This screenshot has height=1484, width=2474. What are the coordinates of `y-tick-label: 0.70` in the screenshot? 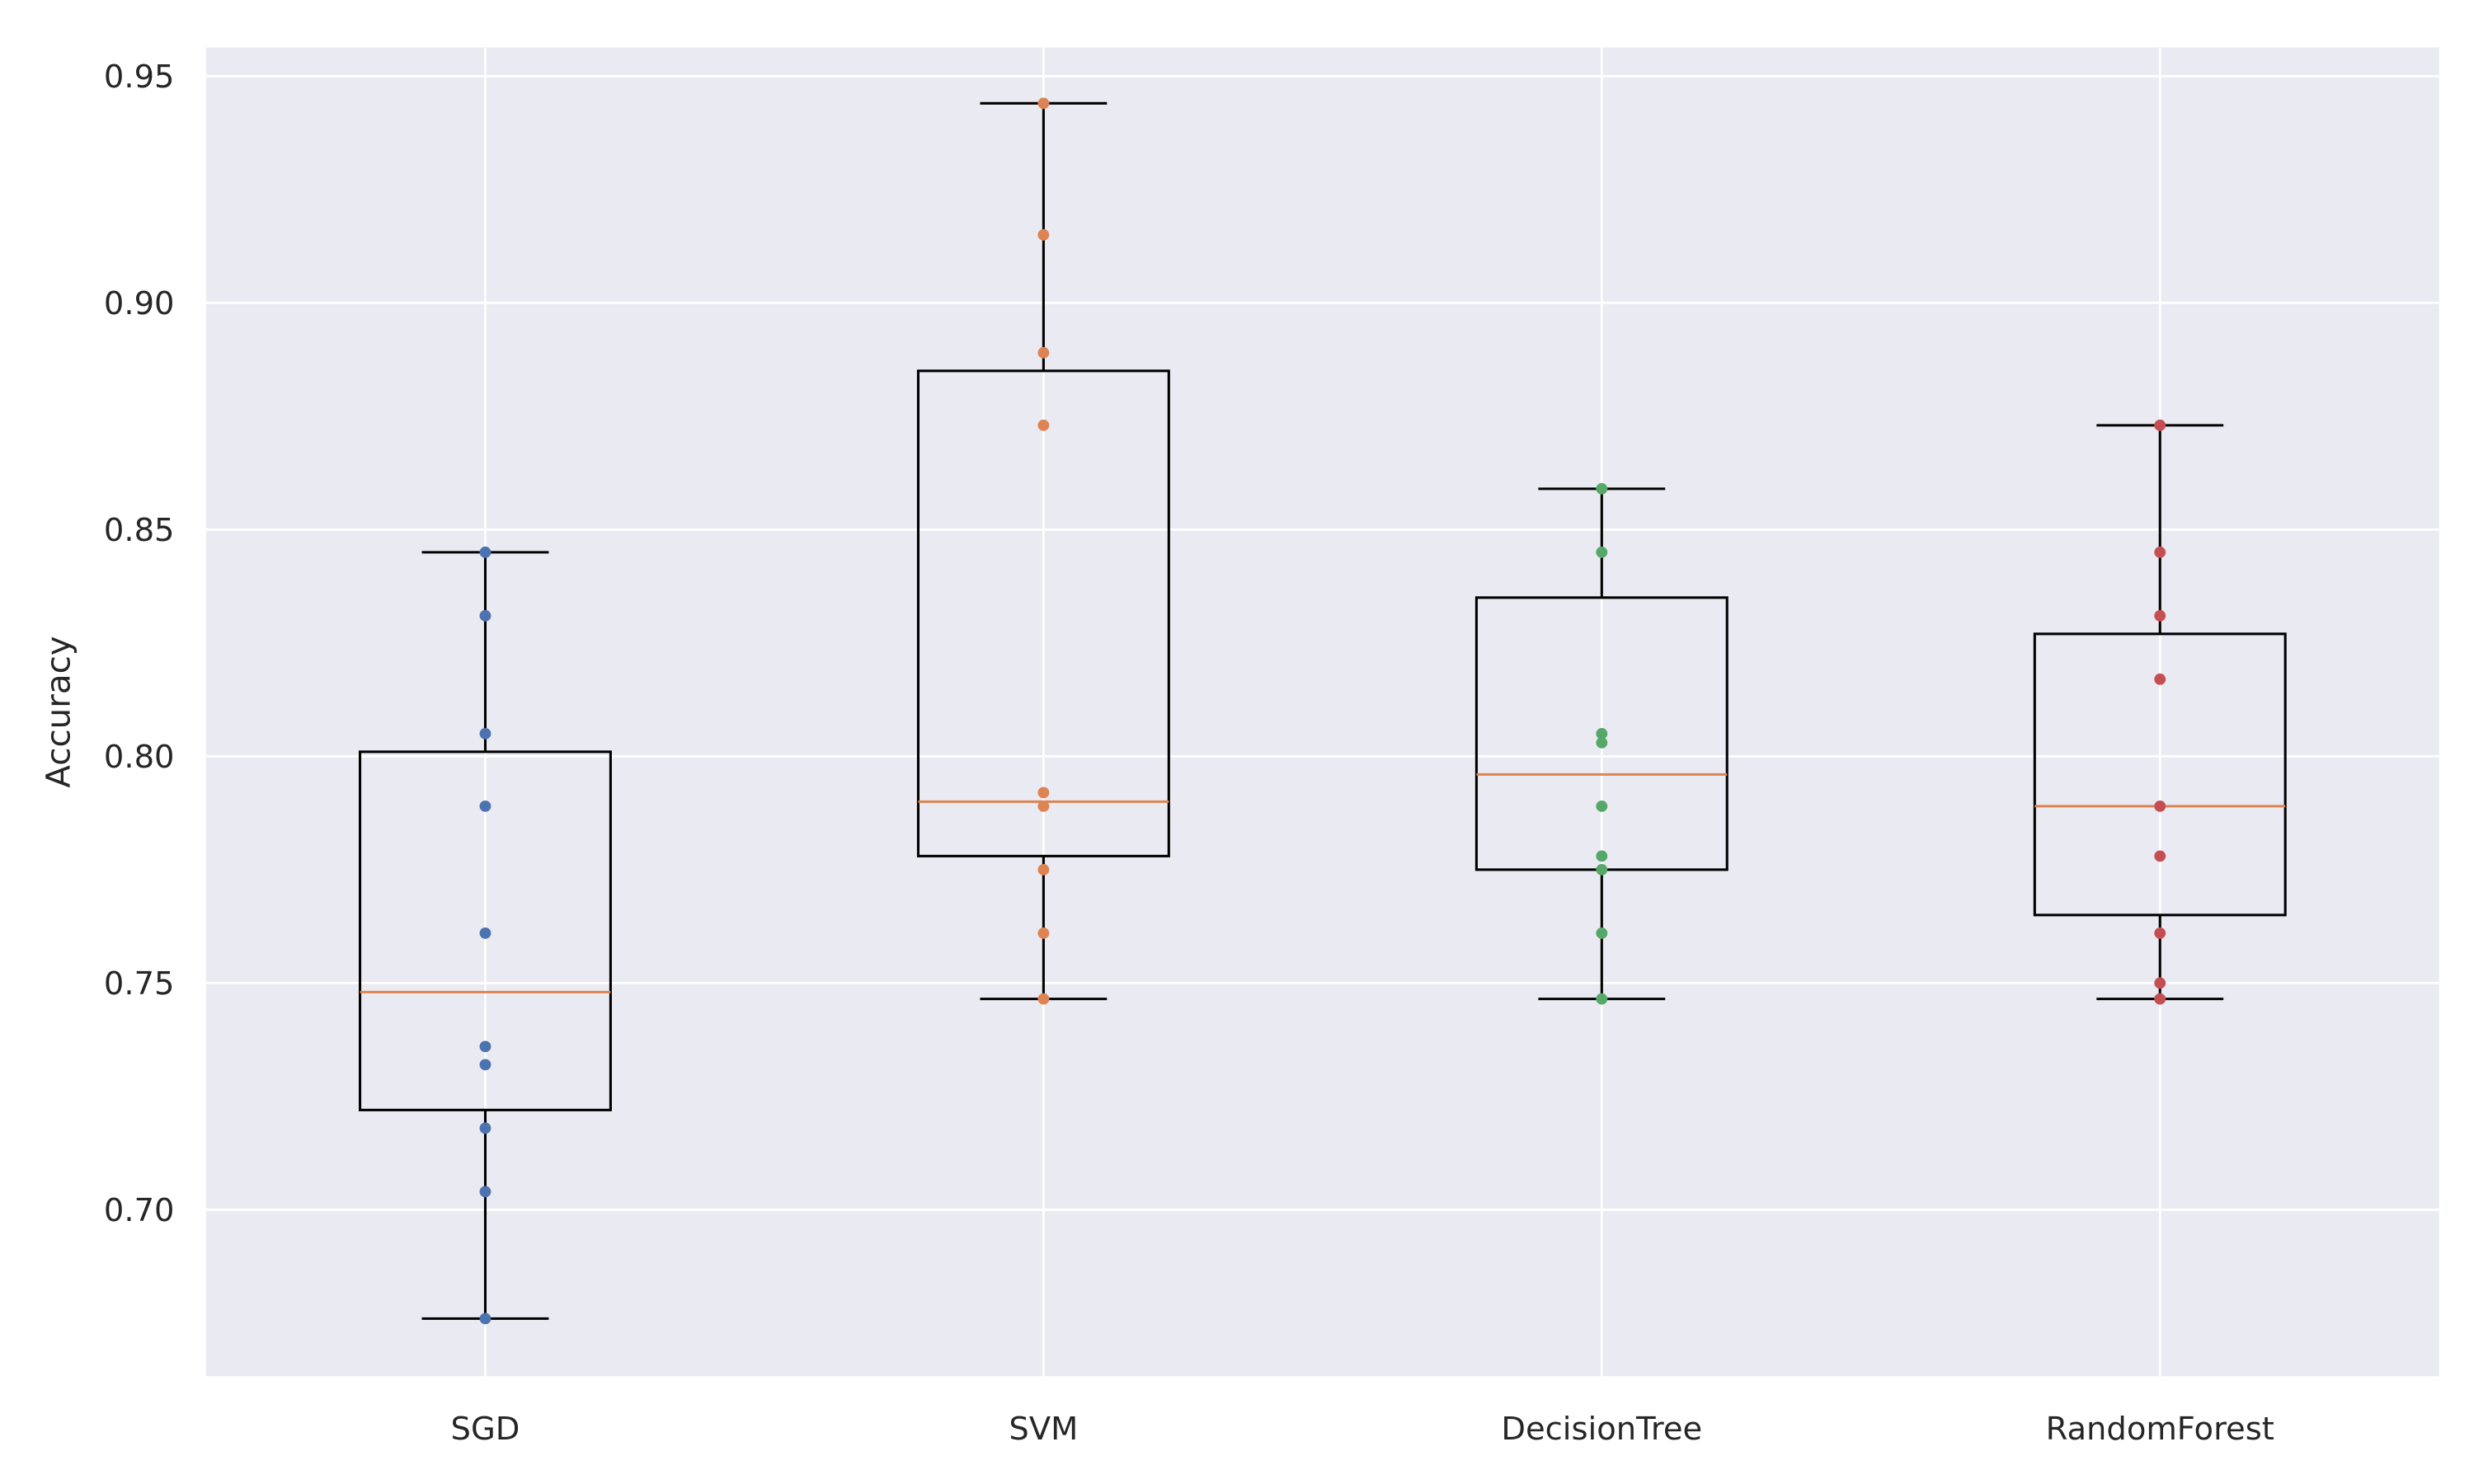 It's located at (139, 1210).